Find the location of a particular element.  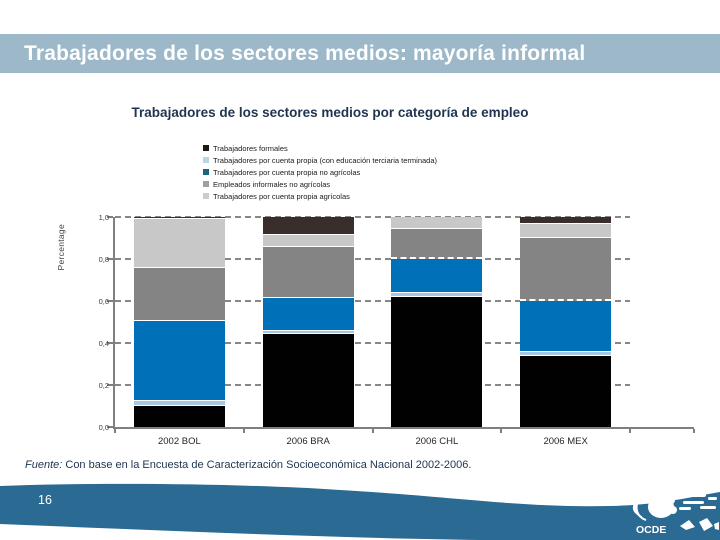

source-label: Fuente: is located at coordinates (44, 465).